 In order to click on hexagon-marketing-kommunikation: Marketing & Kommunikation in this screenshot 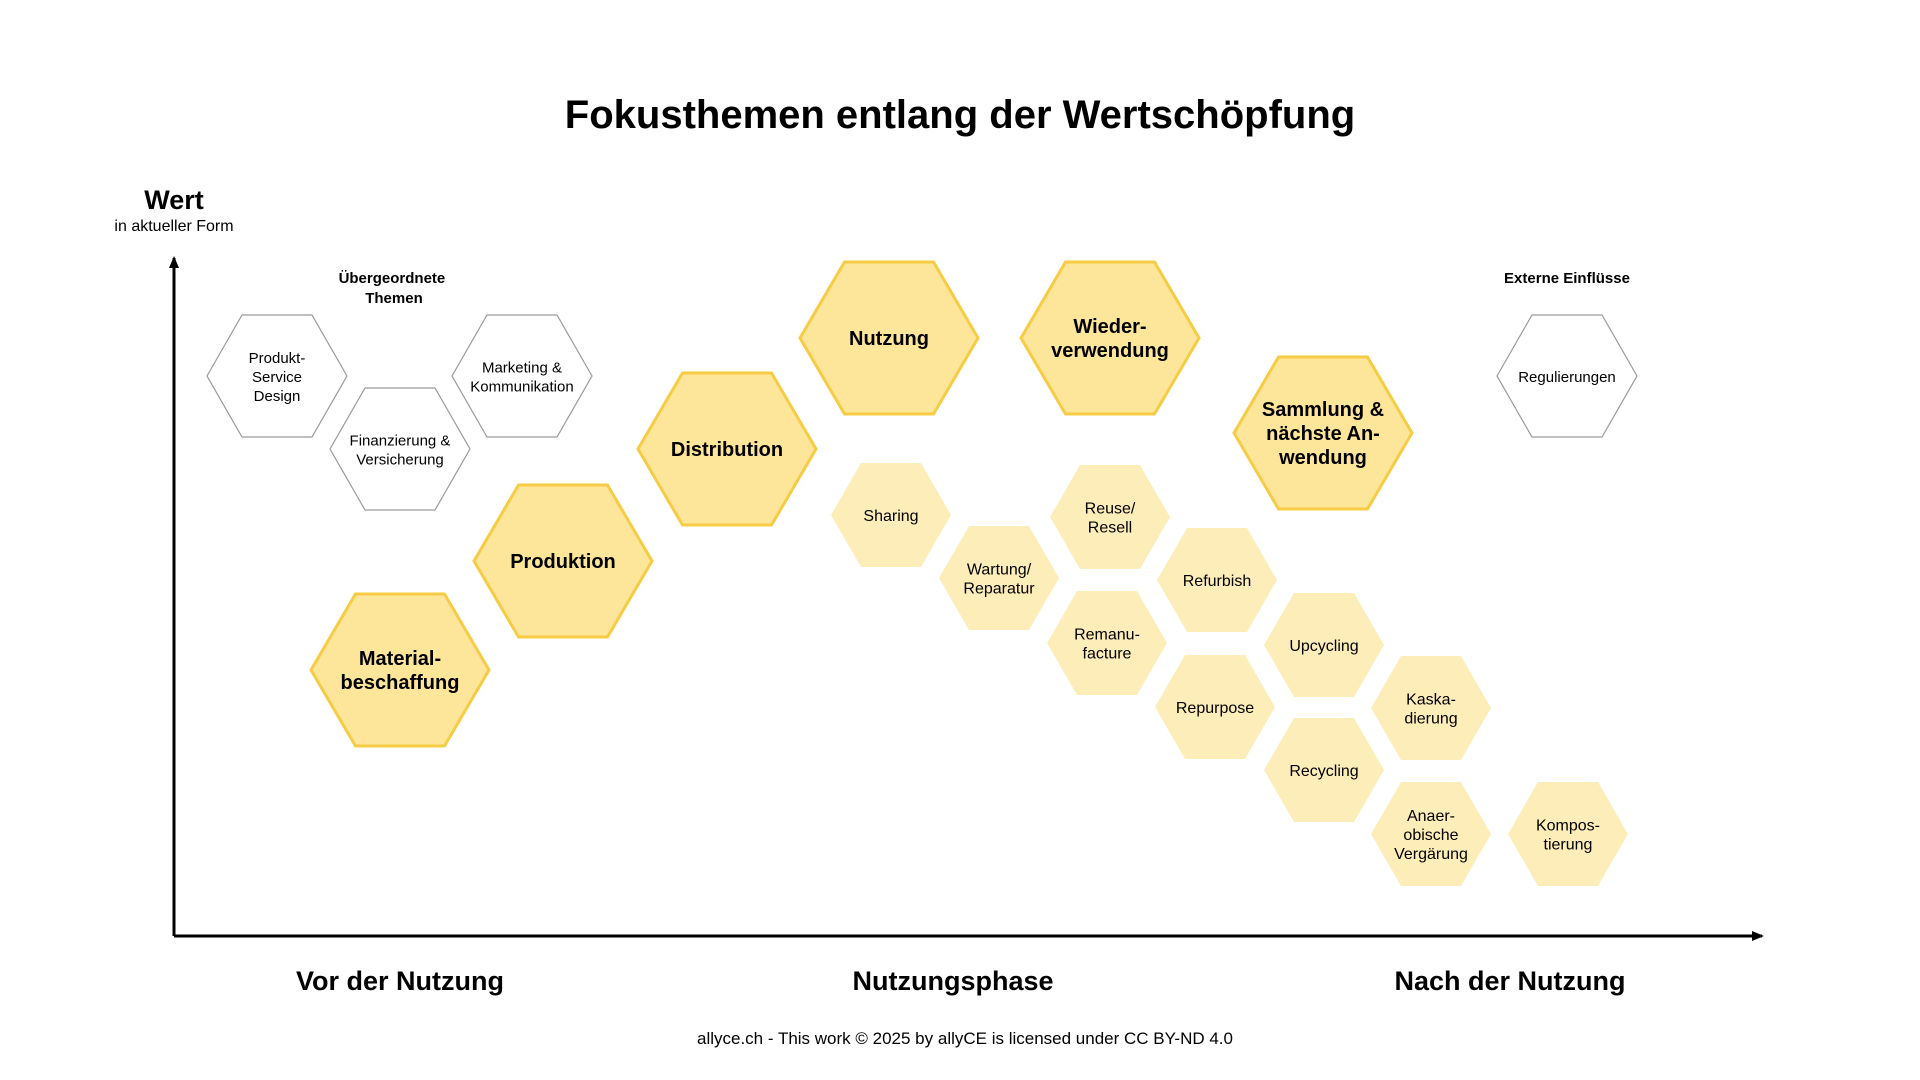, I will do `click(522, 376)`.